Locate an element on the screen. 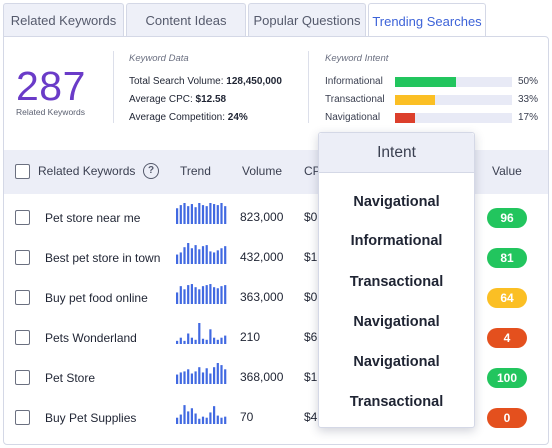  volume-cell: 823,000 is located at coordinates (262, 217).